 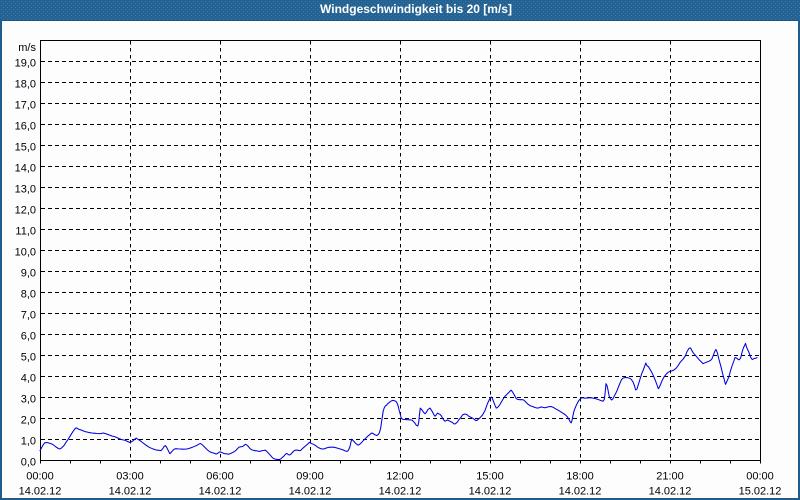 I want to click on svg-text: 09:00, so click(x=310, y=477).